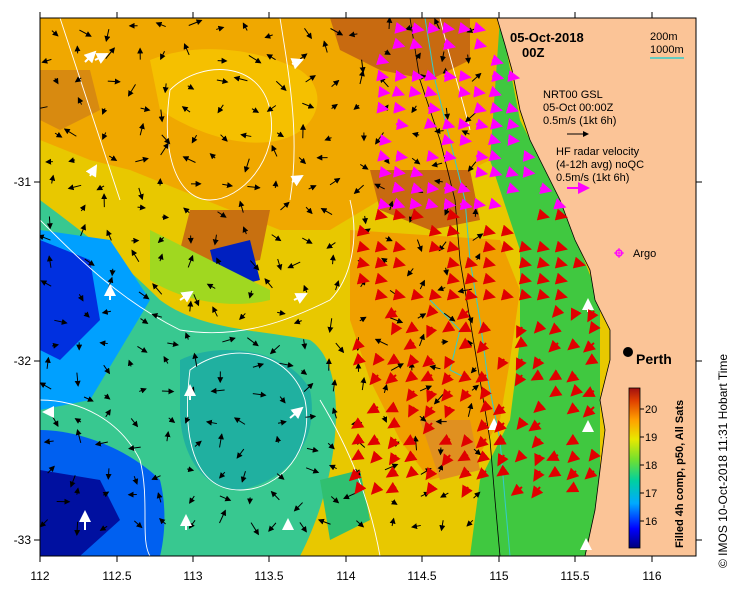  Describe the element at coordinates (598, 152) in the screenshot. I see `radar-legend-title: HF radar velocity` at that location.